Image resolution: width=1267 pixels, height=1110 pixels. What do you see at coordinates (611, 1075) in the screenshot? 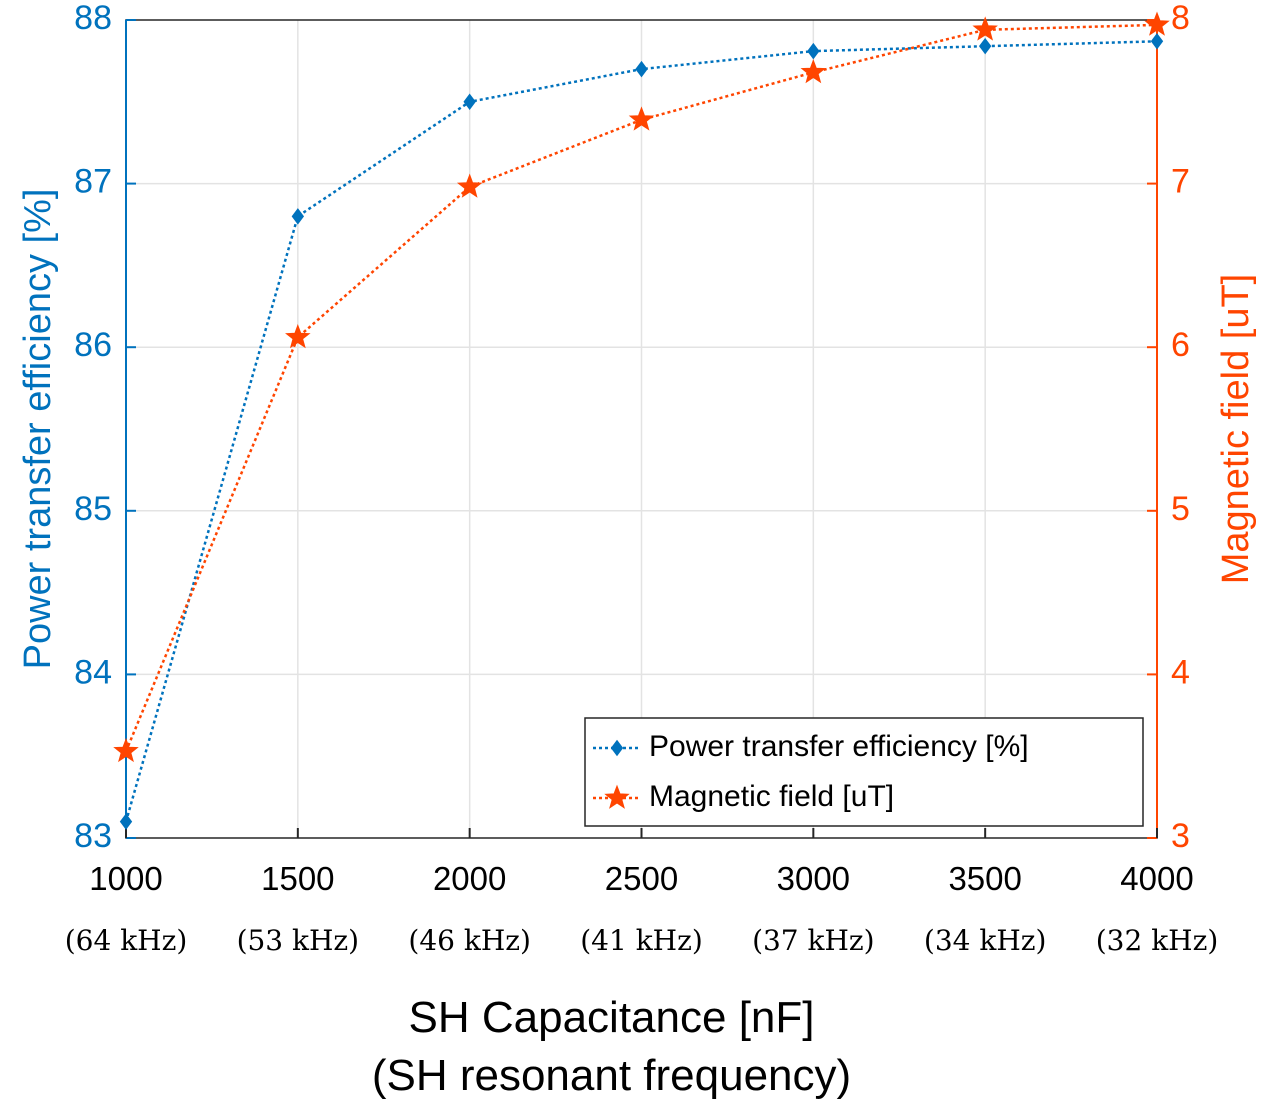
I see `x-axis-title-line2: (SH resonant frequency)` at bounding box center [611, 1075].